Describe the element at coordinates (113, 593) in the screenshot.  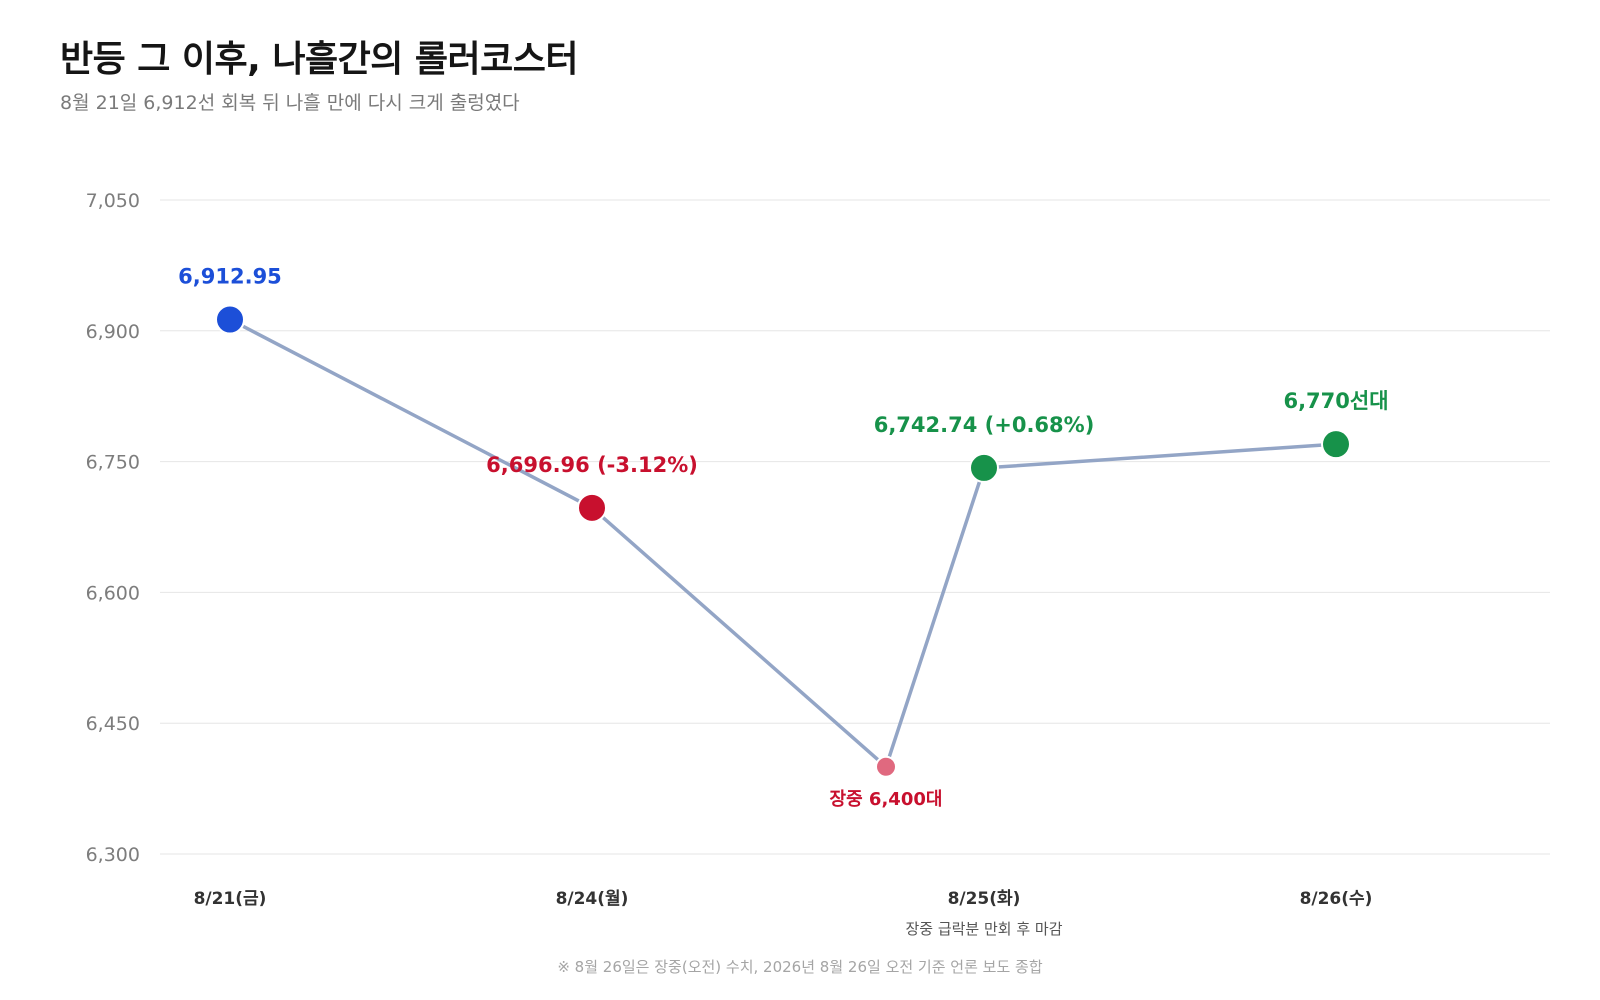
I see `y-tick-label: 6,600` at that location.